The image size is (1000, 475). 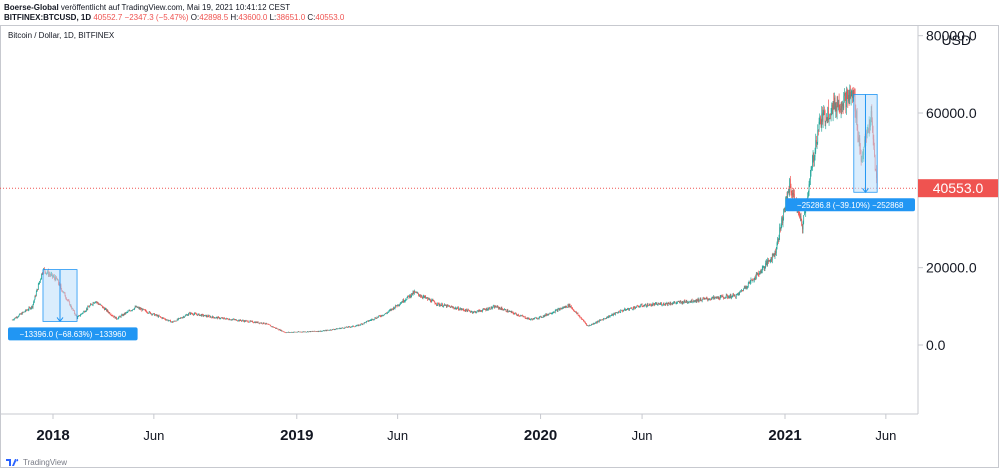 I want to click on tradingview-logo: TradingView, so click(x=36, y=462).